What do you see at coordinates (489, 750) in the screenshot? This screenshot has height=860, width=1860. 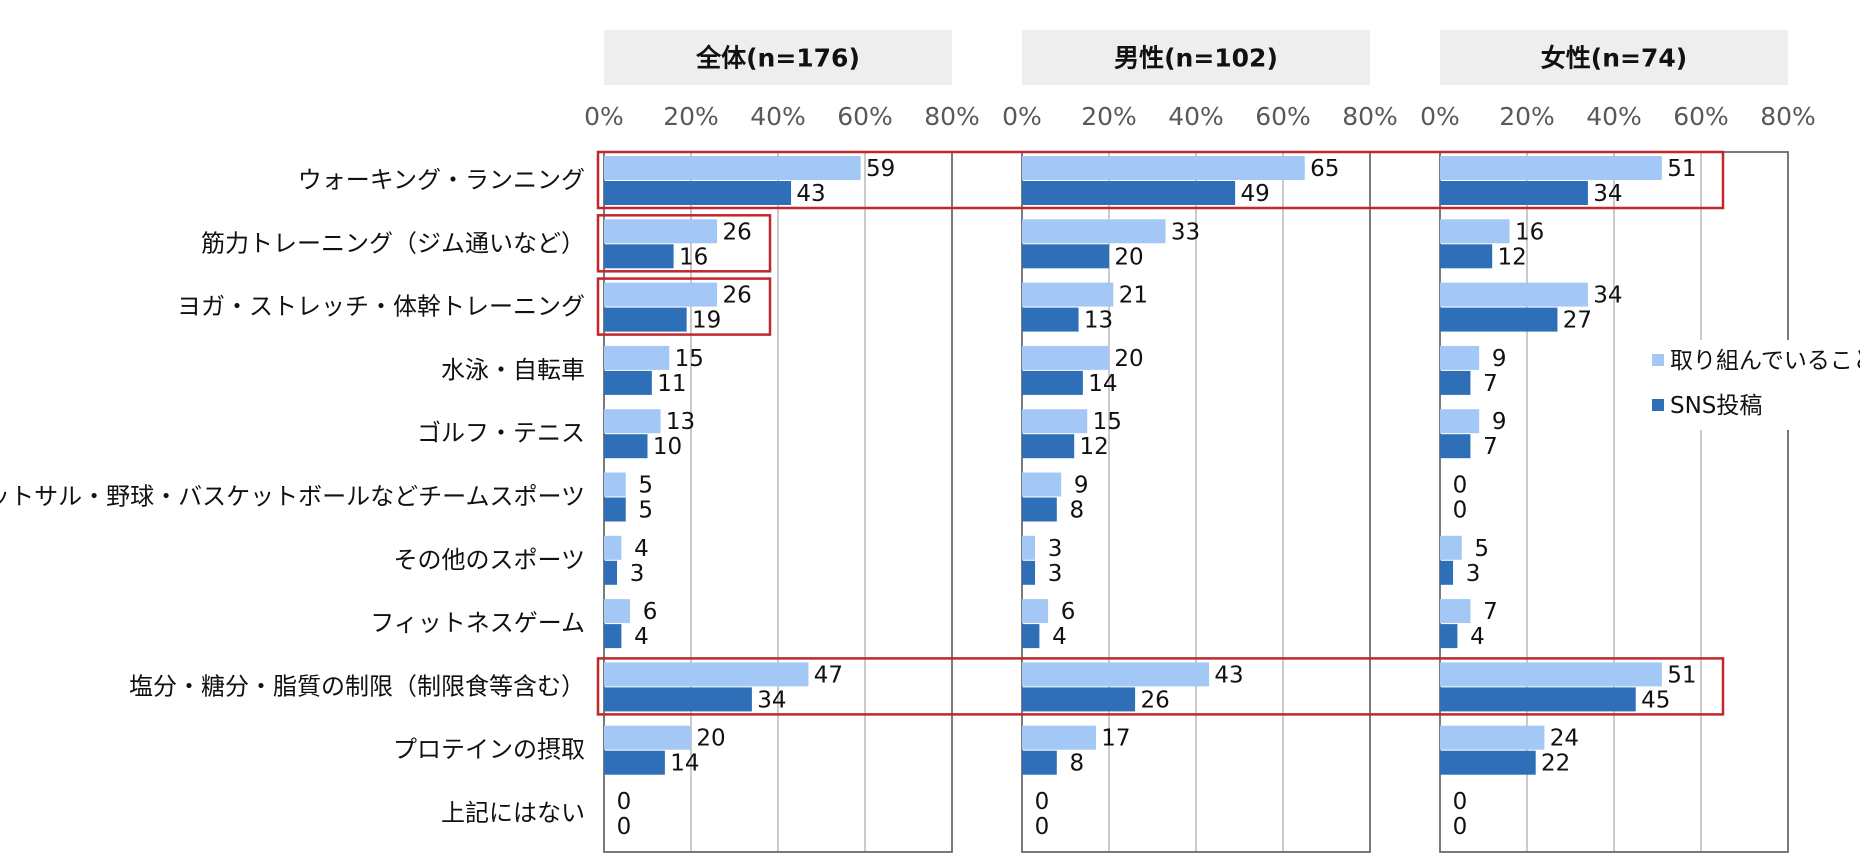 I see `category-label: プロテインの摂取` at bounding box center [489, 750].